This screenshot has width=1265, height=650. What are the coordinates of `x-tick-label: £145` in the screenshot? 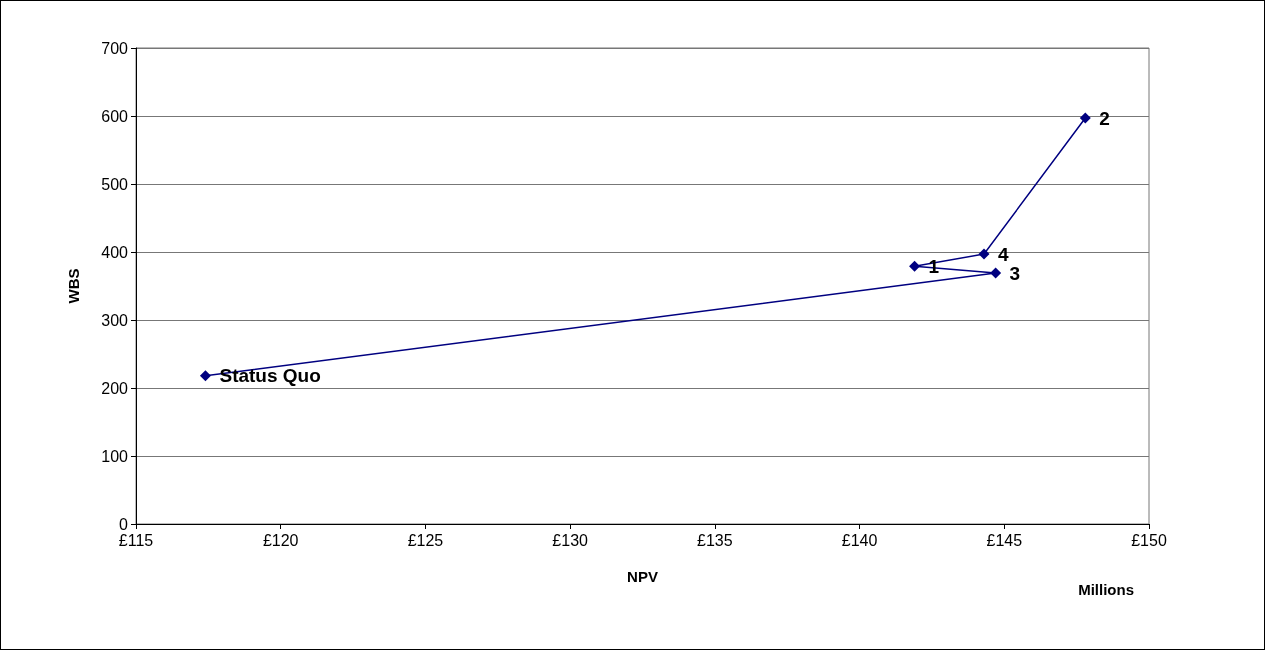 It's located at (1004, 540).